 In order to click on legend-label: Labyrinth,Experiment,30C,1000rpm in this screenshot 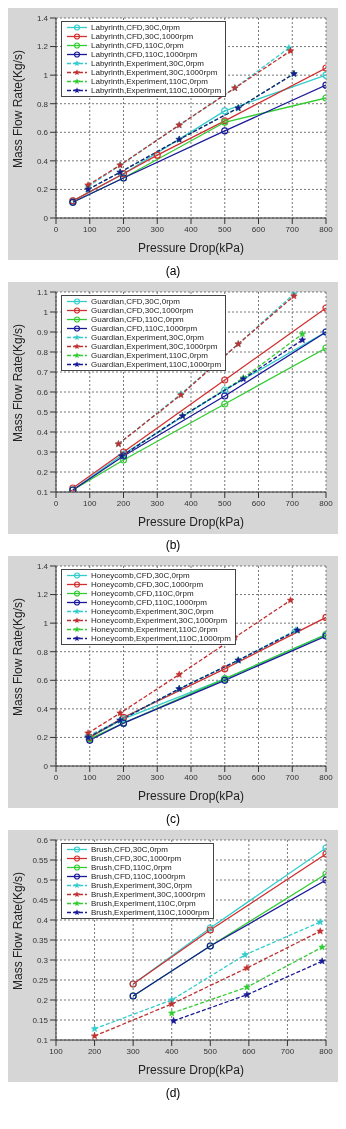, I will do `click(154, 72)`.